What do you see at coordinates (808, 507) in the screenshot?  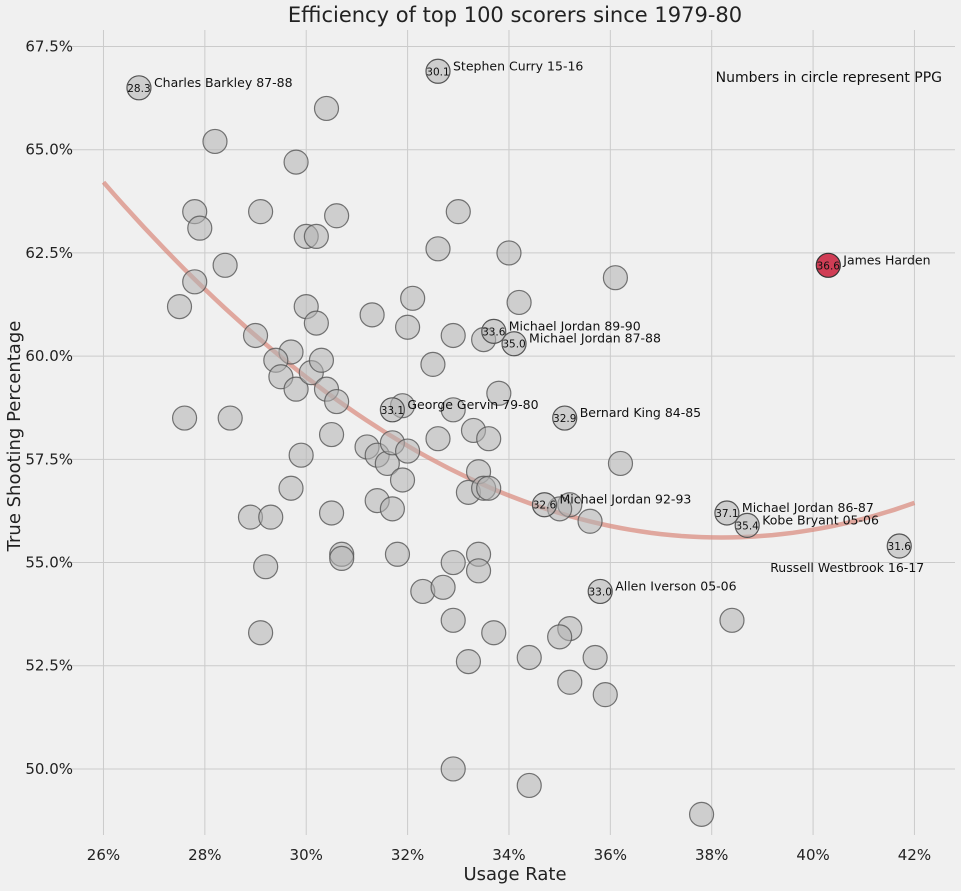 I see `player-annotation: Michael Jordan 86-87` at bounding box center [808, 507].